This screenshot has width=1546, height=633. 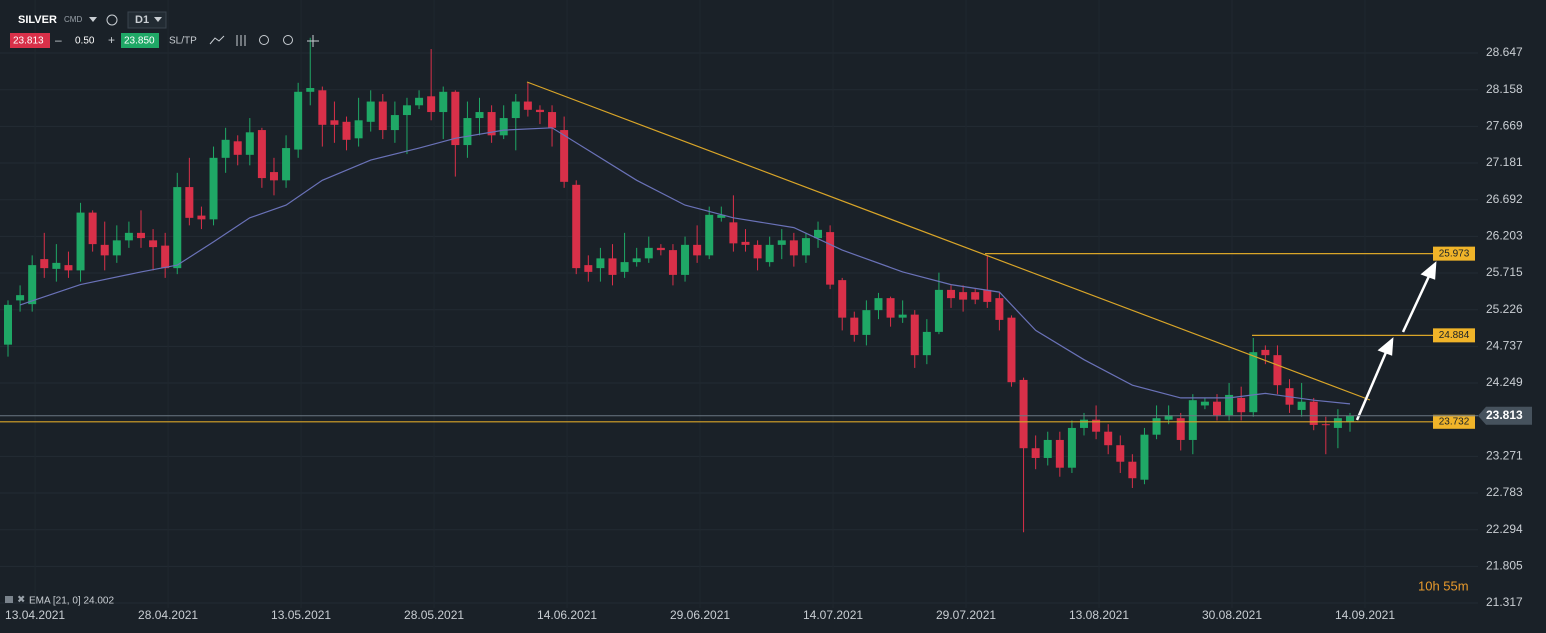 I want to click on move-icon, so click(x=313, y=41).